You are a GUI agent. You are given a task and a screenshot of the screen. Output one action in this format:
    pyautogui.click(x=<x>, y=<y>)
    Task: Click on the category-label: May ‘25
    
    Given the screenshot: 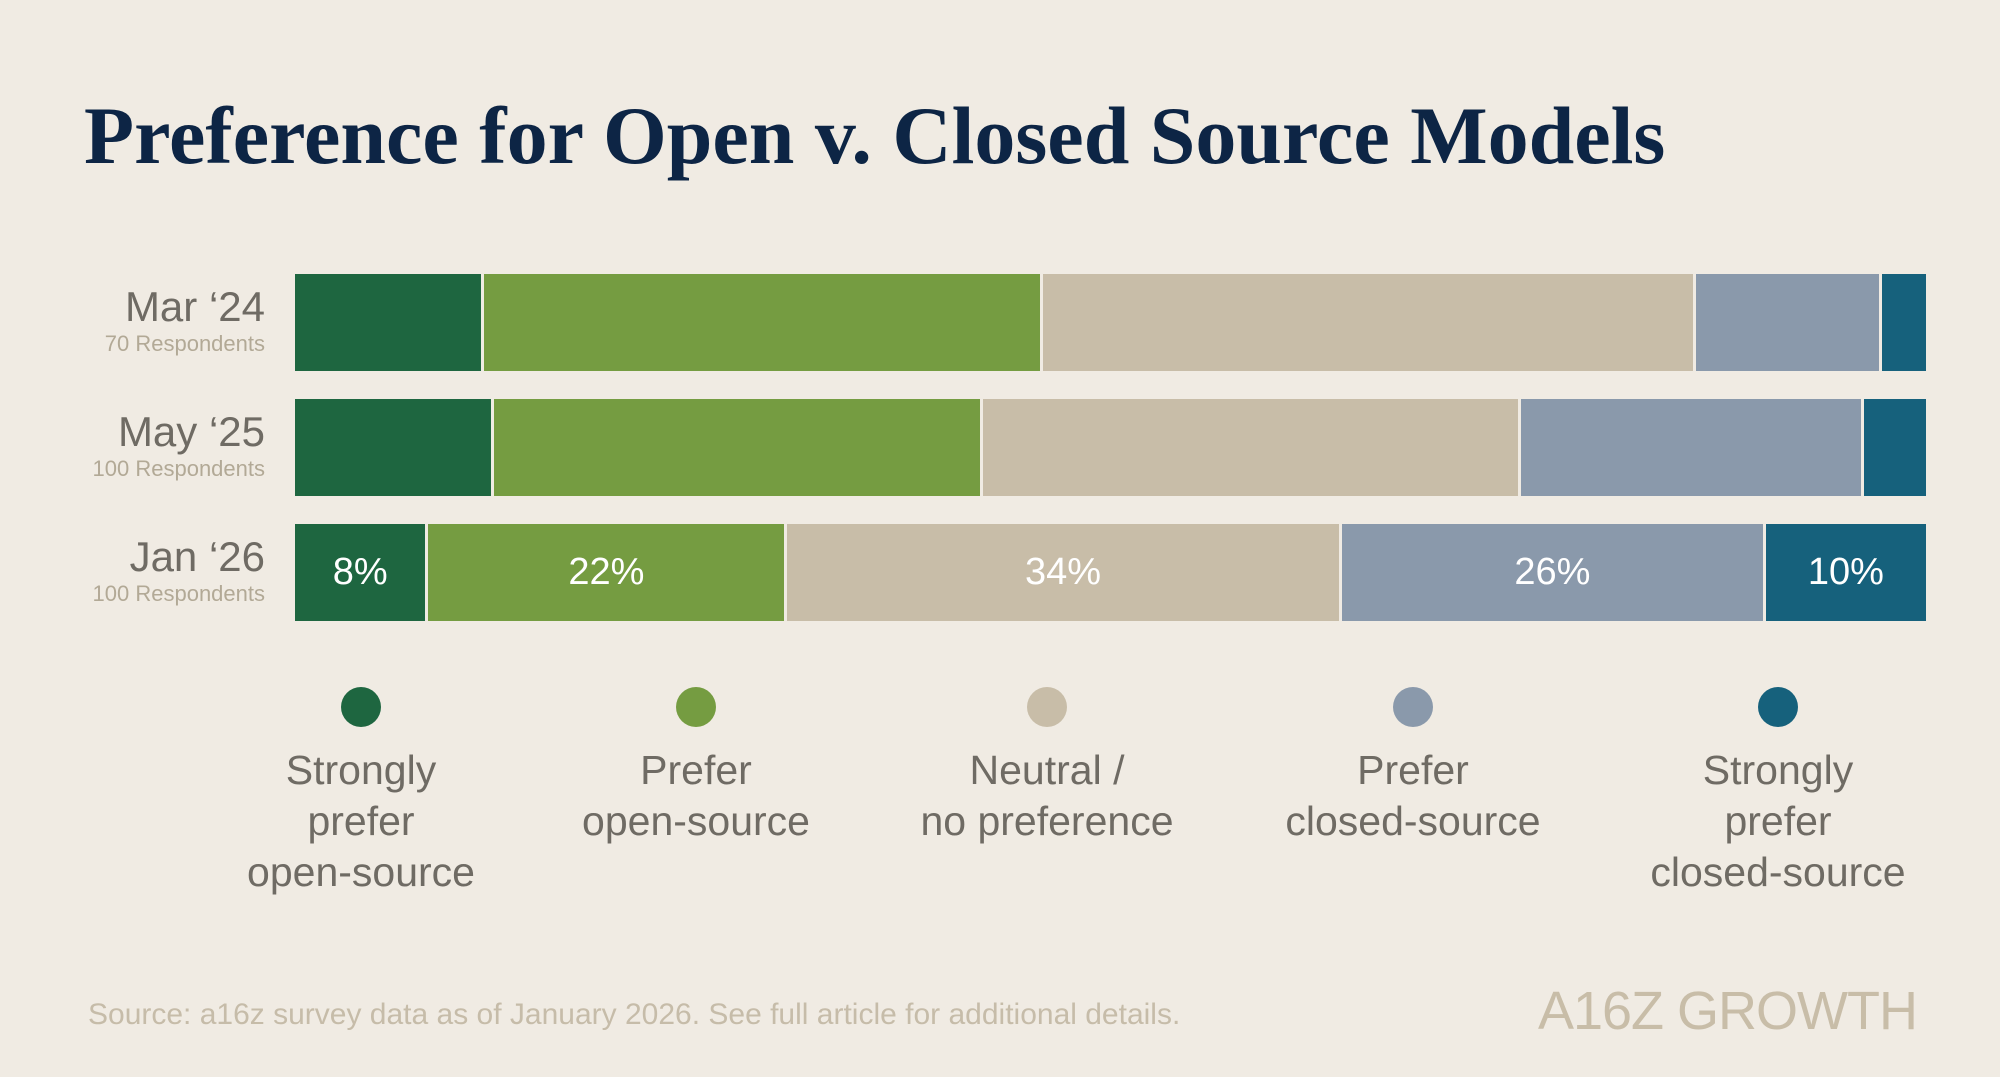 What is the action you would take?
    pyautogui.click(x=191, y=431)
    